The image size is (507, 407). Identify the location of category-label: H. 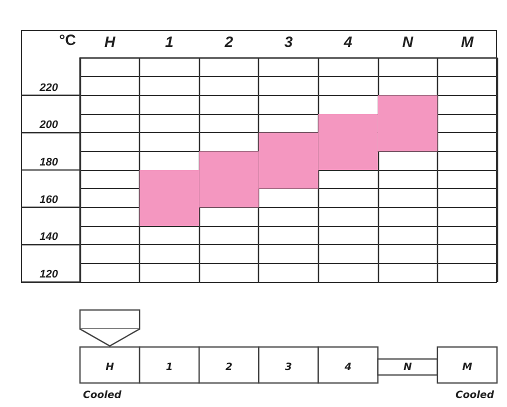
(110, 367).